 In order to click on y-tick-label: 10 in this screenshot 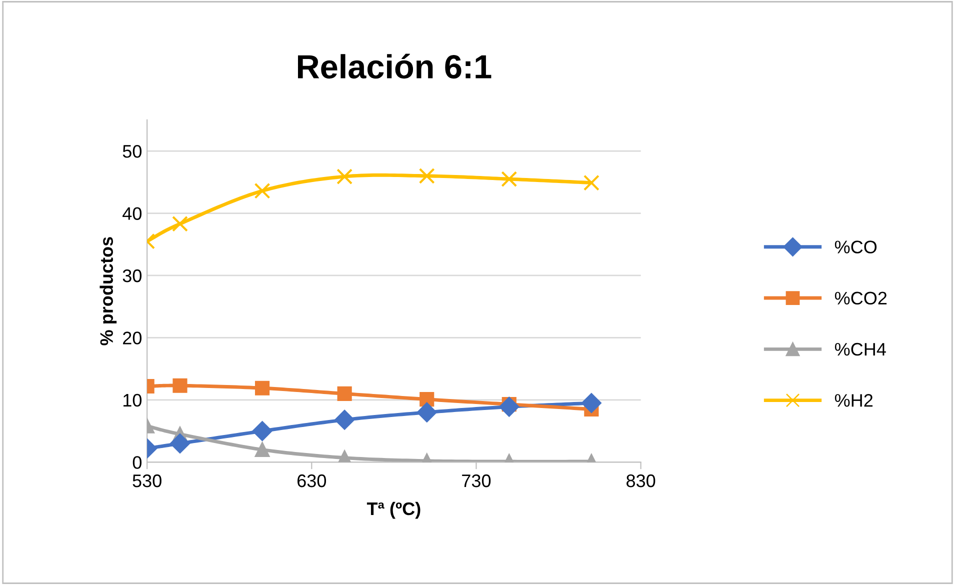, I will do `click(133, 400)`.